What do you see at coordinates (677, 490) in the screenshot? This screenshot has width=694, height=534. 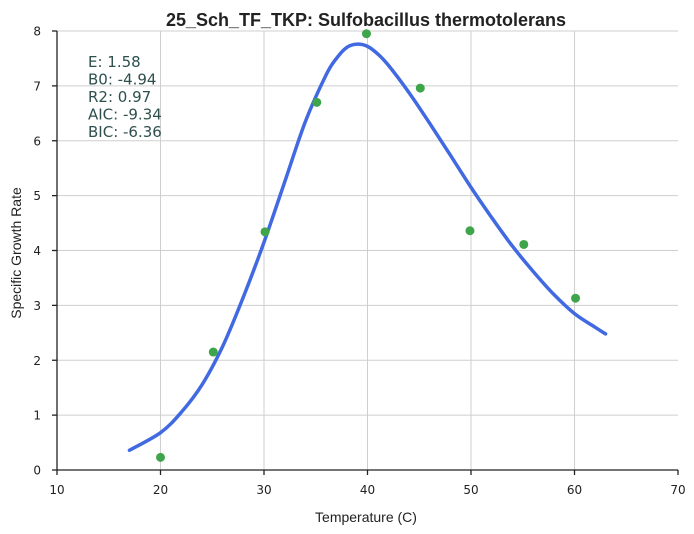 I see `x-tick-label-6: 70` at bounding box center [677, 490].